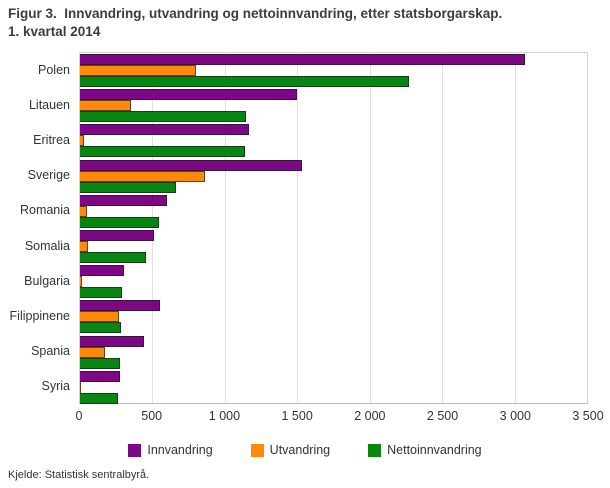 This screenshot has height=488, width=610. What do you see at coordinates (83, 211) in the screenshot?
I see `bar-utvandring-romania` at bounding box center [83, 211].